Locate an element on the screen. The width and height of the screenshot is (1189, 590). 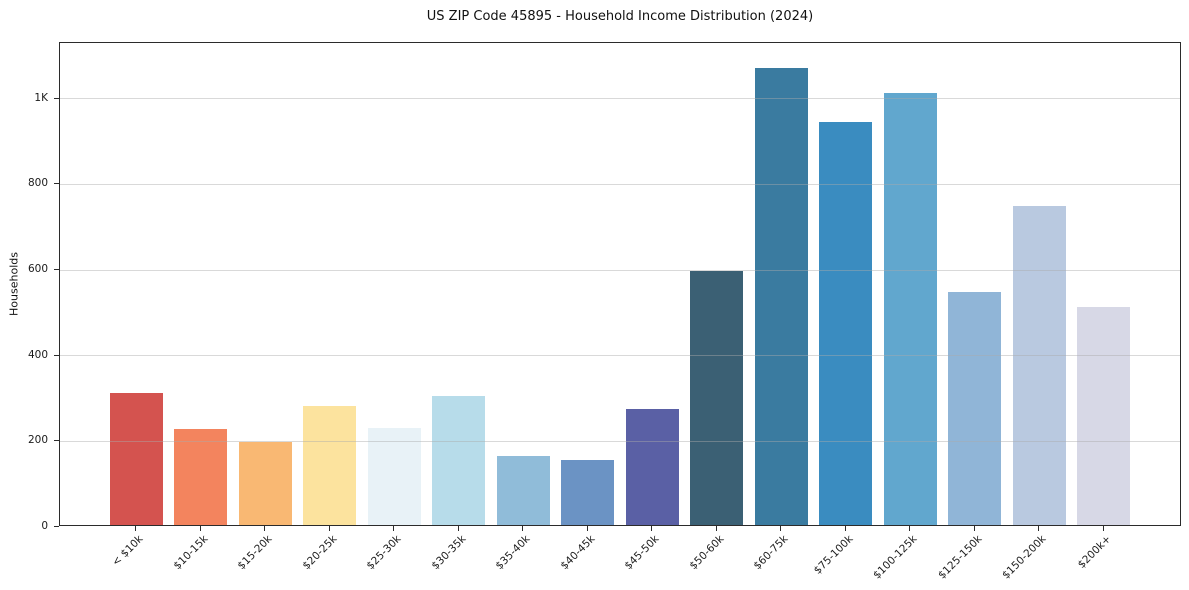
x-tick-label: $60-75k is located at coordinates (771, 553).